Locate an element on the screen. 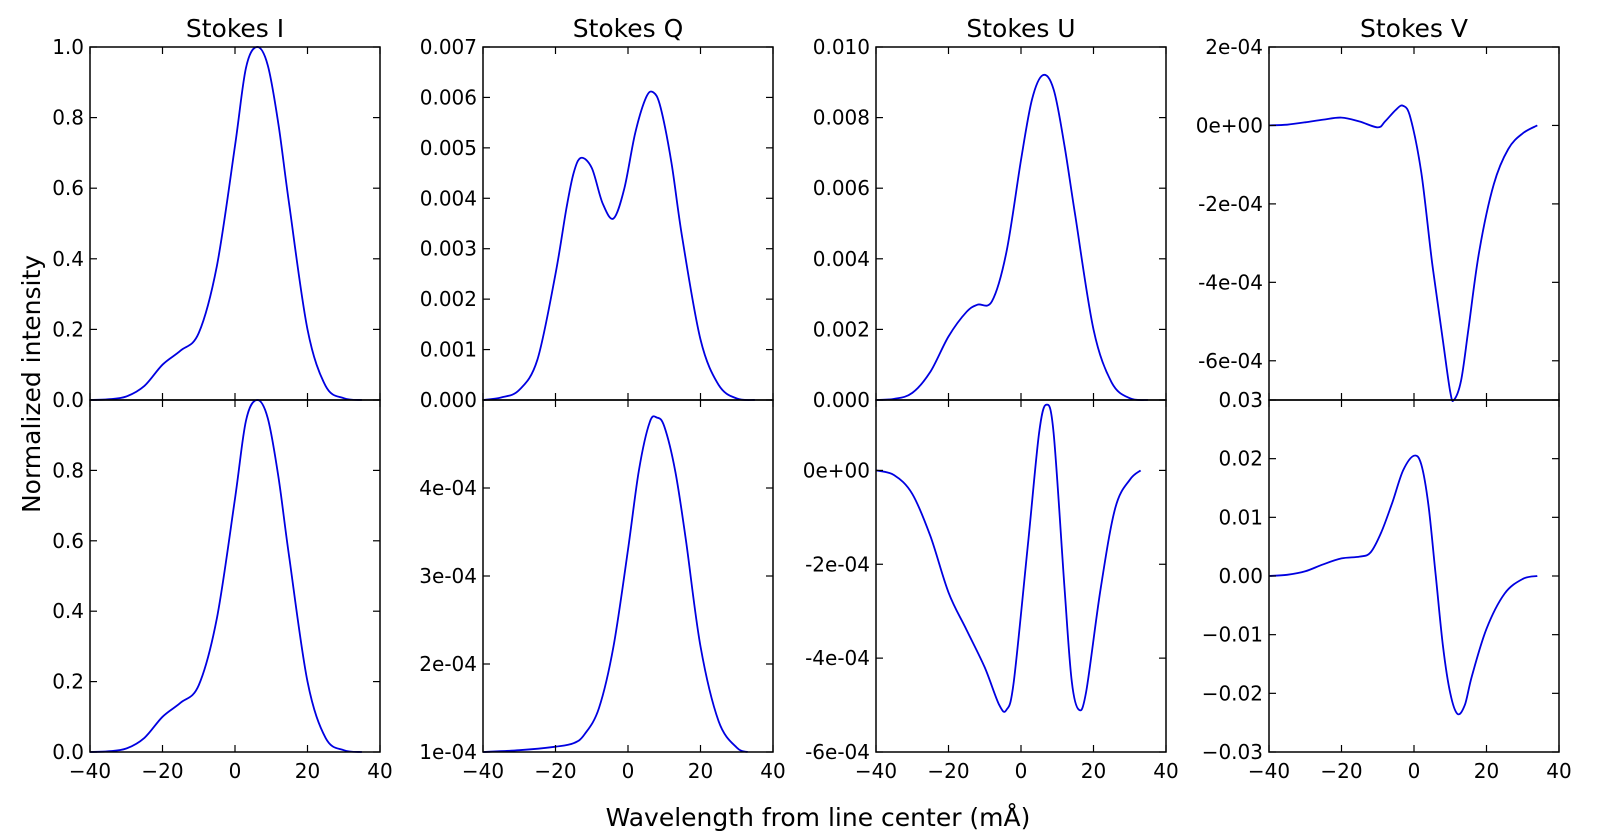 This screenshot has height=838, width=1597. y-tick-label: 0.001 is located at coordinates (448, 350).